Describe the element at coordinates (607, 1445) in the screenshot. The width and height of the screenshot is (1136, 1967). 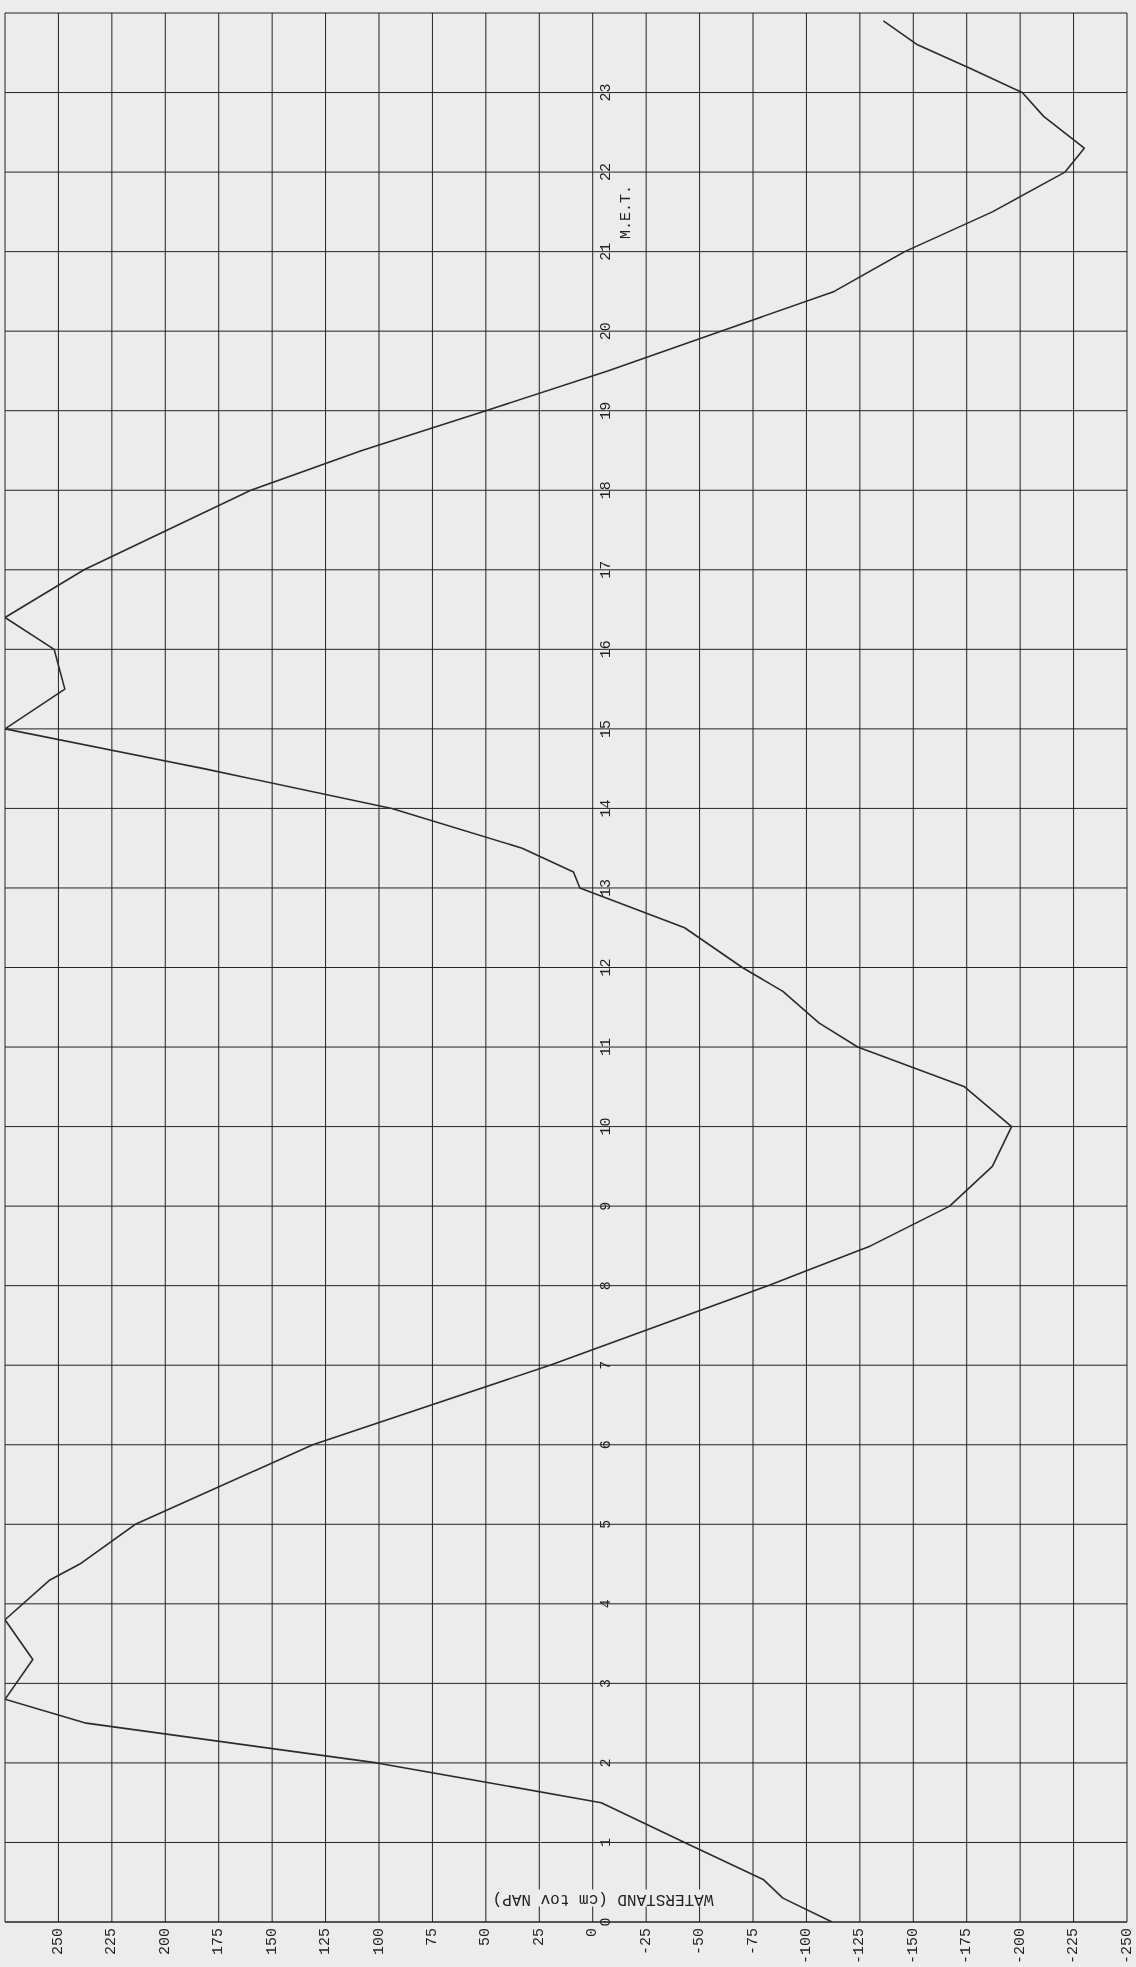
I see `y-tick-label: 6` at that location.